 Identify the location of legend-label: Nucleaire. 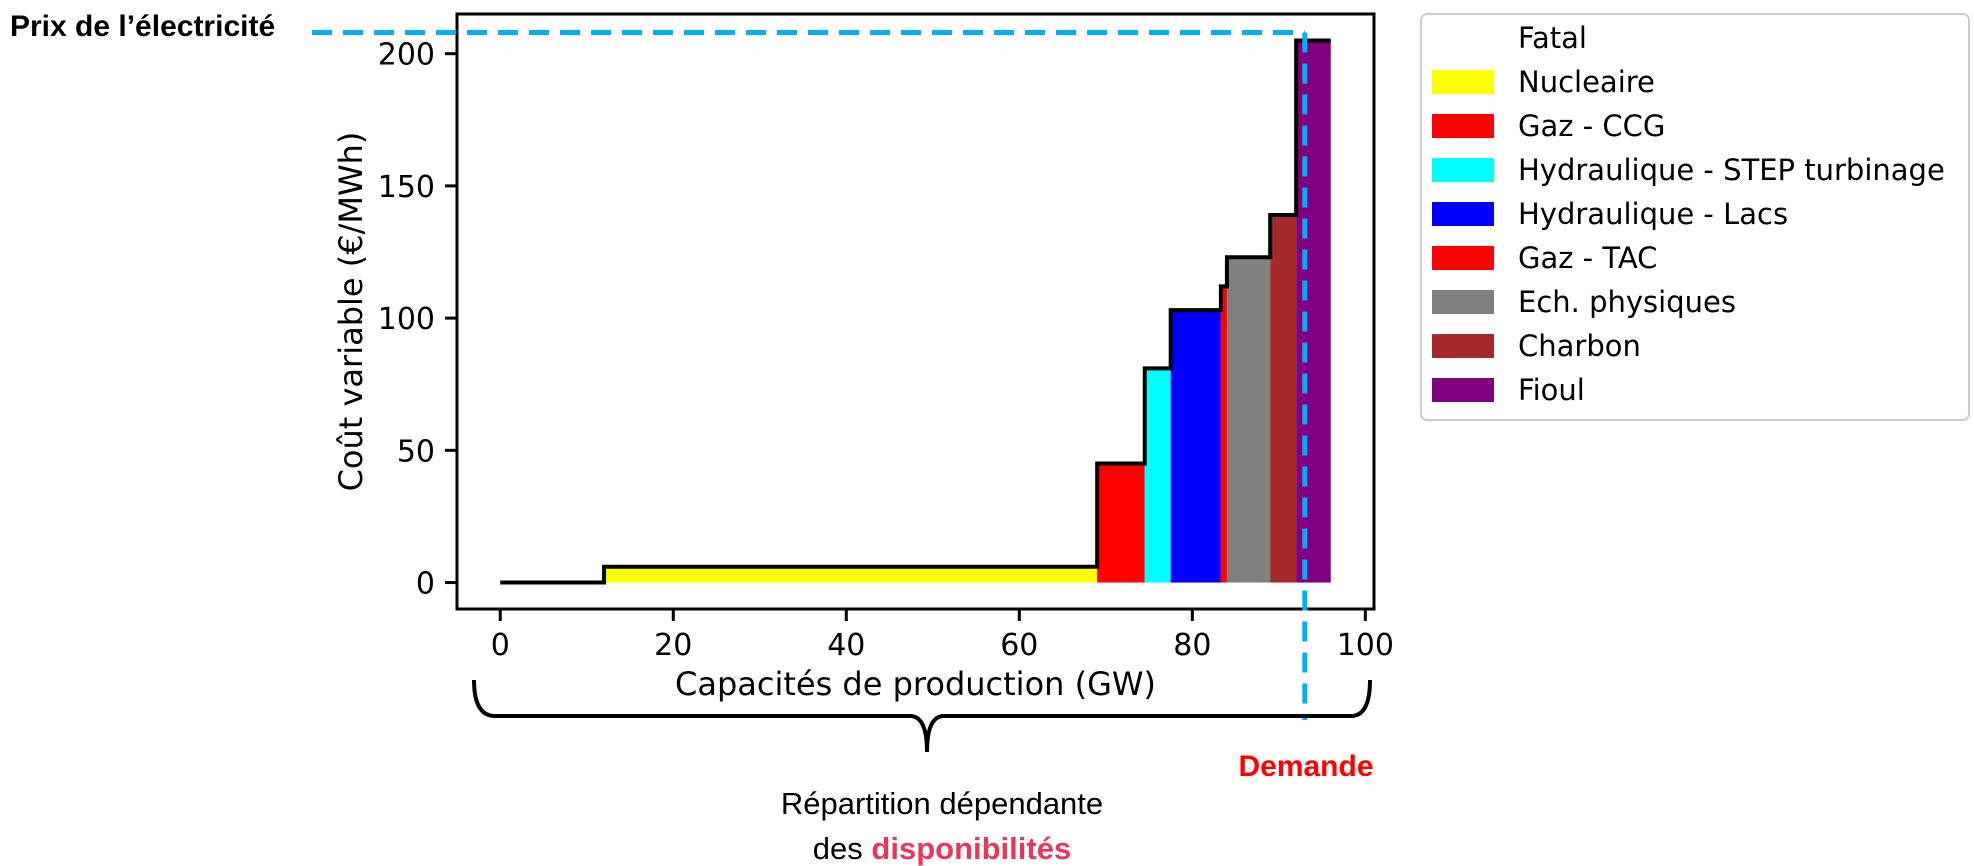
(1586, 82).